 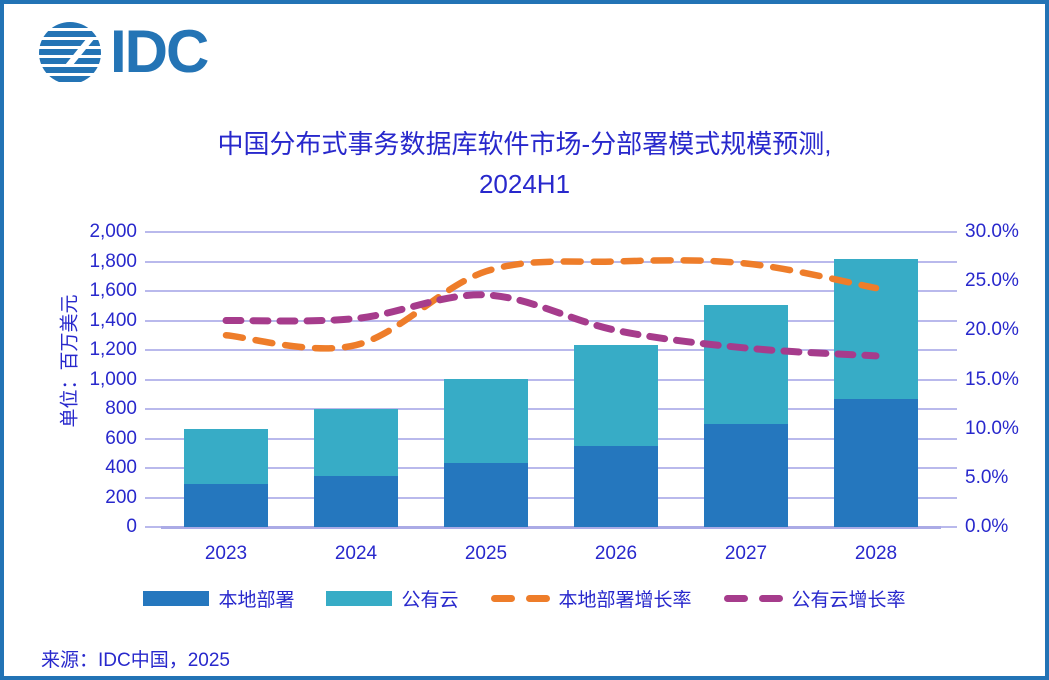 What do you see at coordinates (876, 553) in the screenshot?
I see `x-axis-label: 2028` at bounding box center [876, 553].